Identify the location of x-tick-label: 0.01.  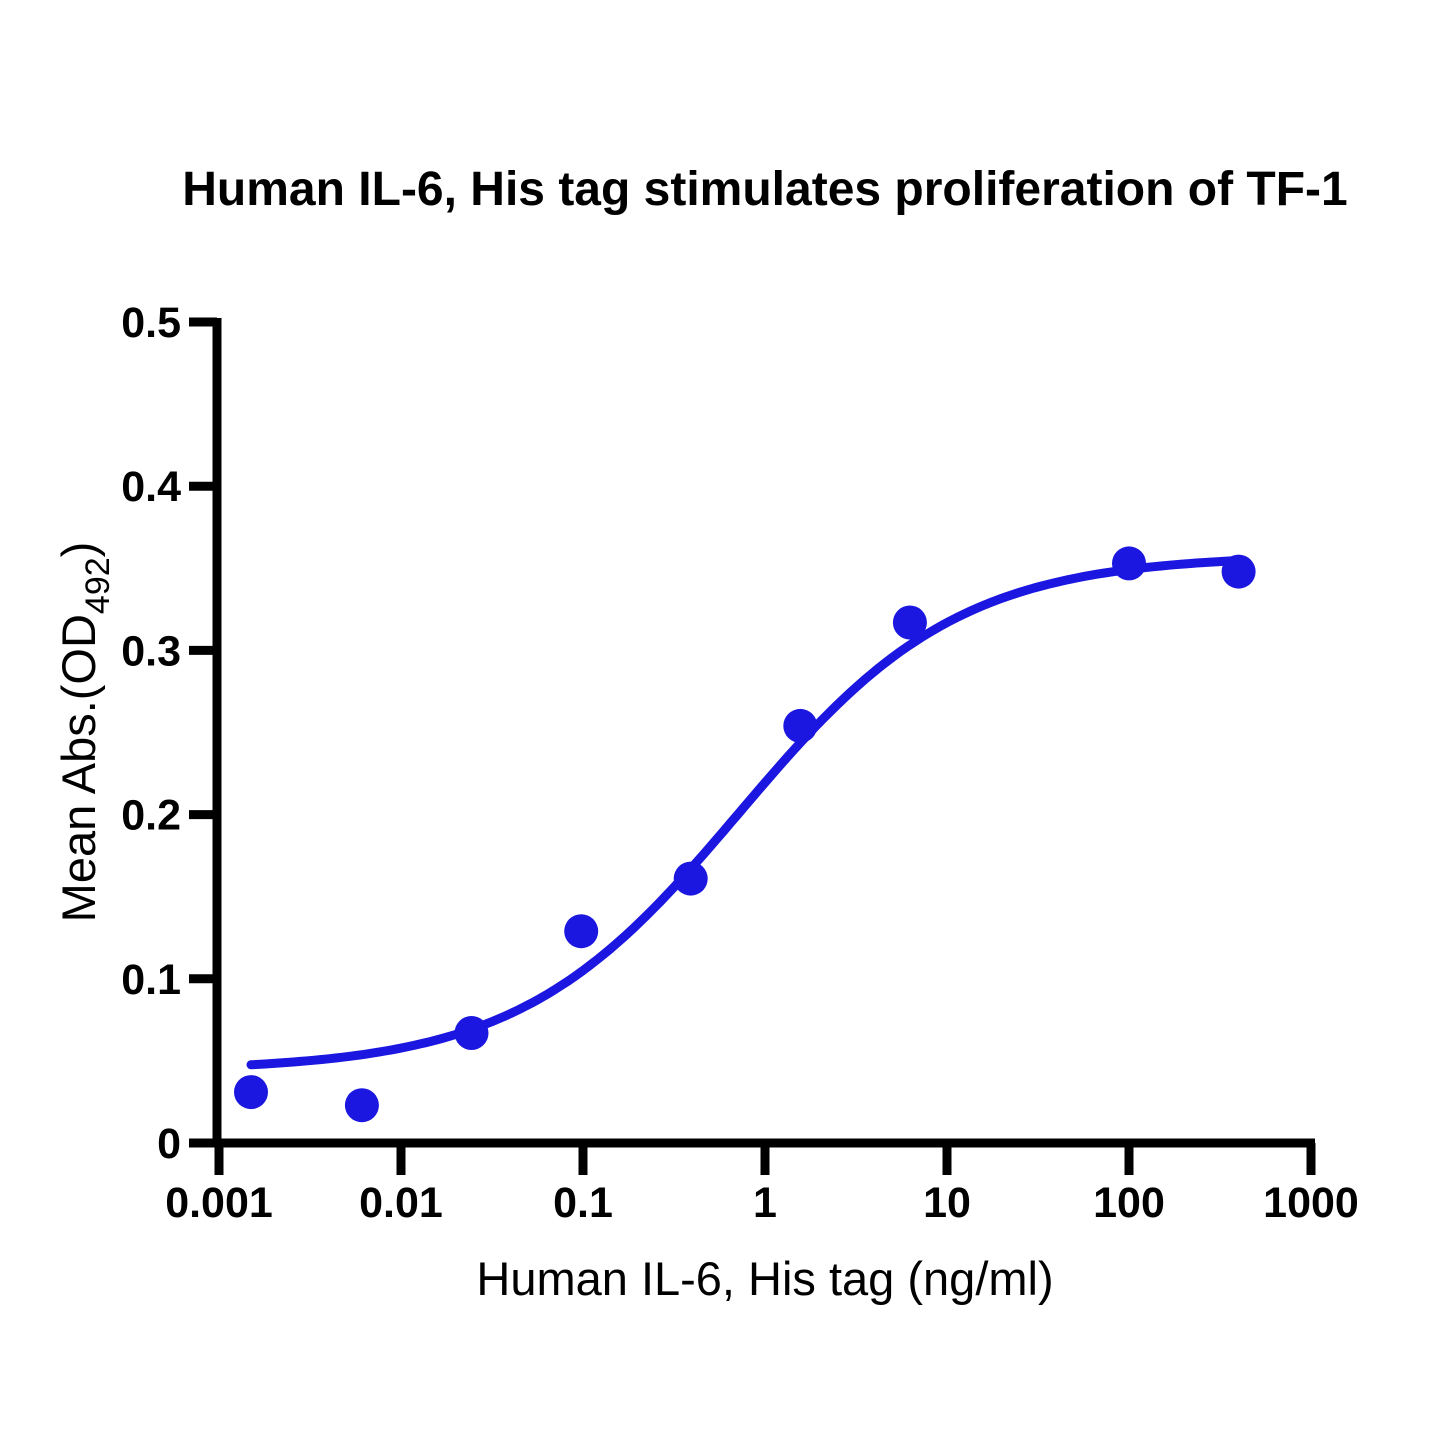
(401, 1203).